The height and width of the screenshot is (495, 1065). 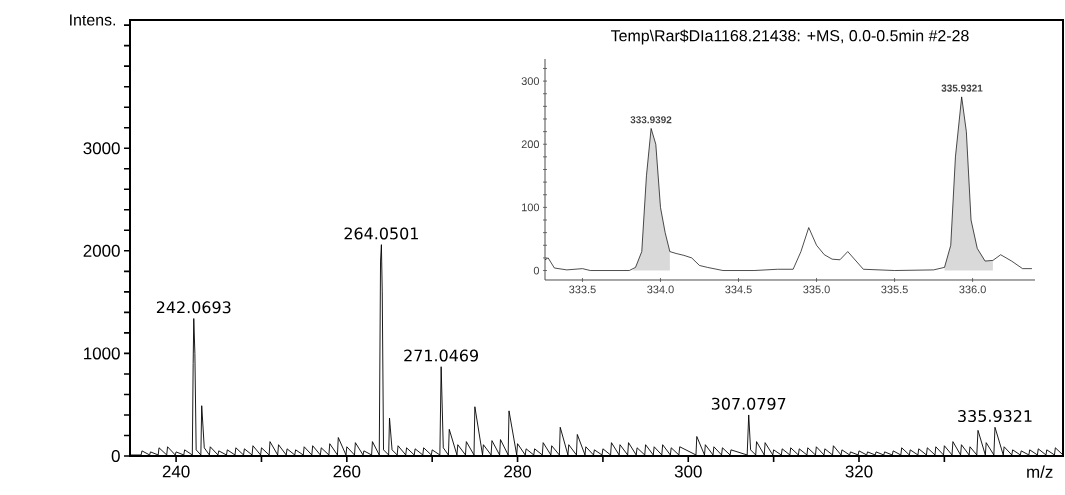 I want to click on x-tick-label: 260, so click(x=347, y=471).